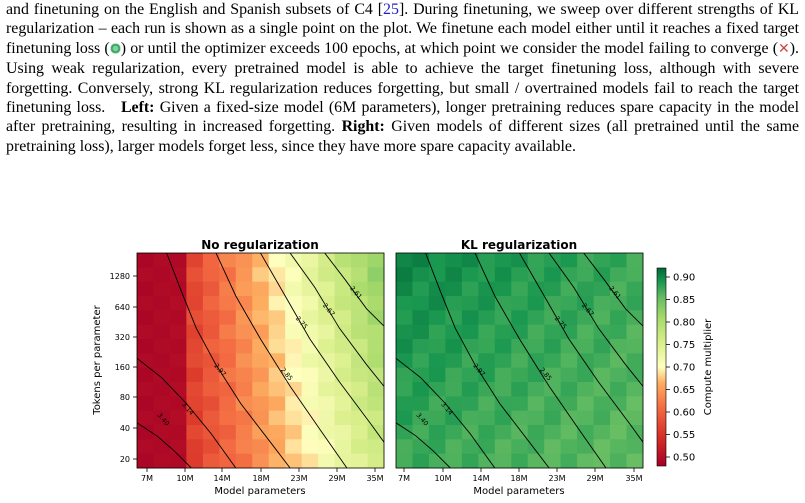 The width and height of the screenshot is (805, 503). I want to click on x-tick-label: 23M, so click(556, 478).